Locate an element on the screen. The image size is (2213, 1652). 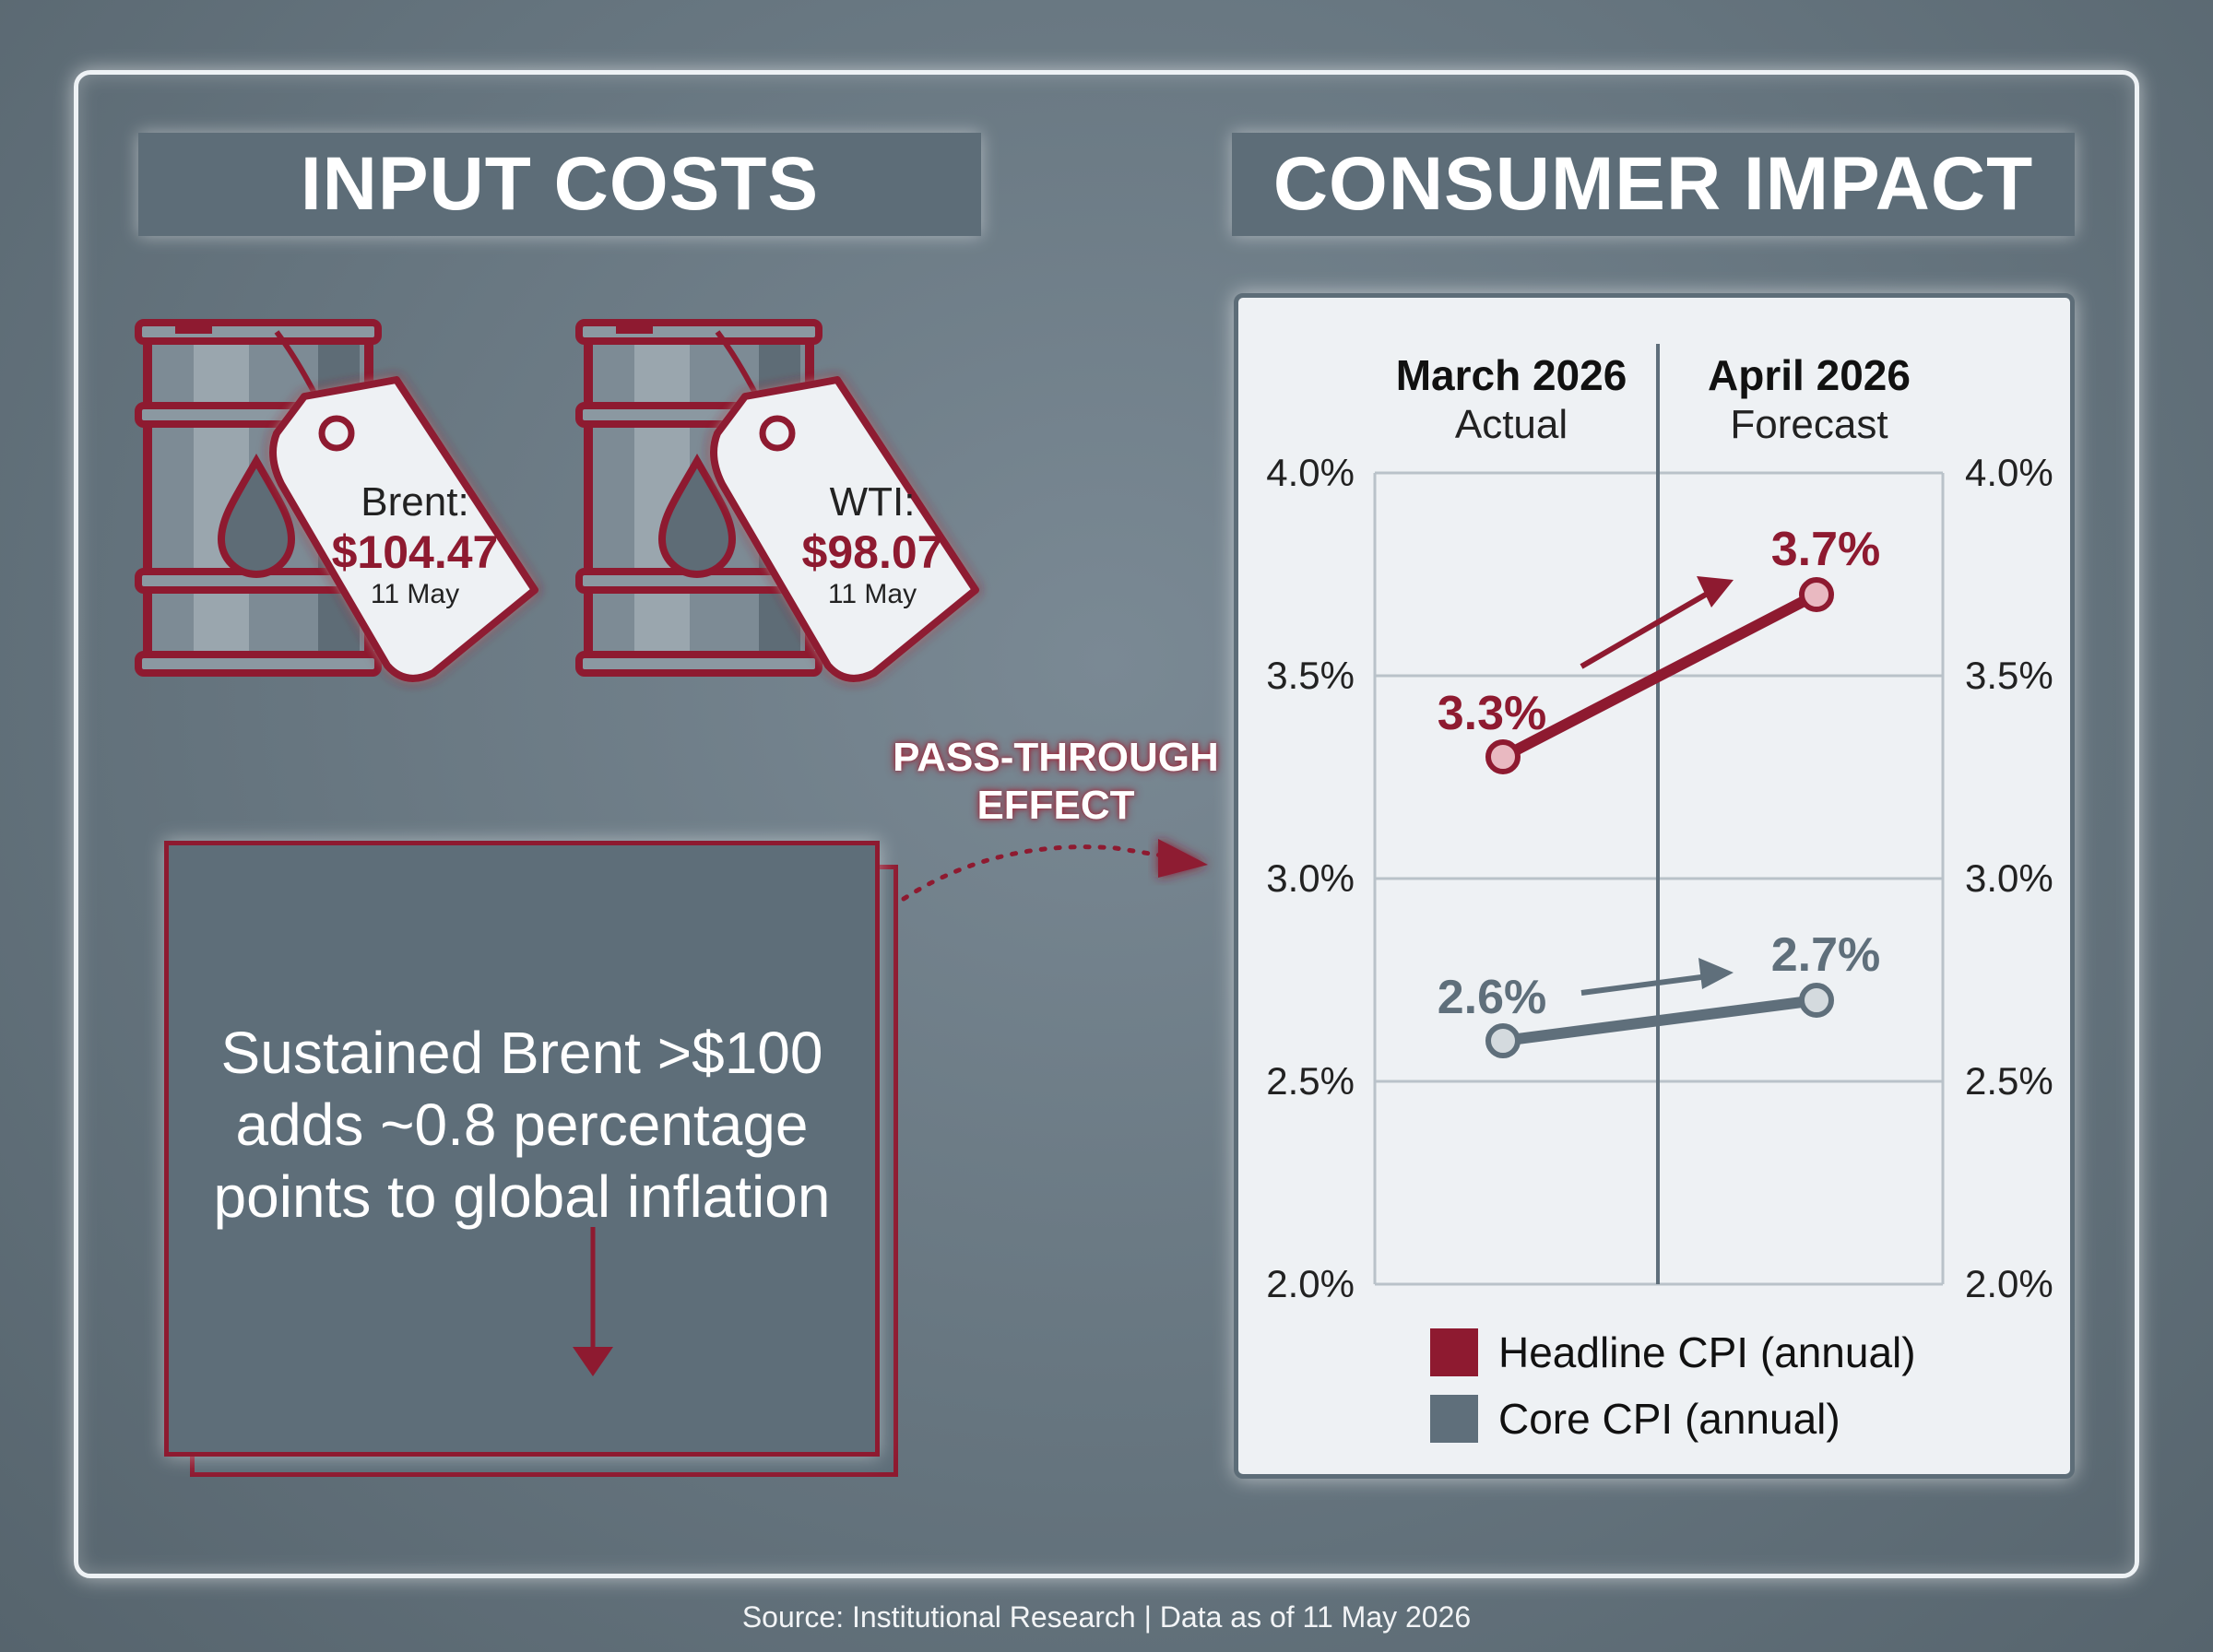
y-tick-label-left: 2.0% is located at coordinates (1310, 1283).